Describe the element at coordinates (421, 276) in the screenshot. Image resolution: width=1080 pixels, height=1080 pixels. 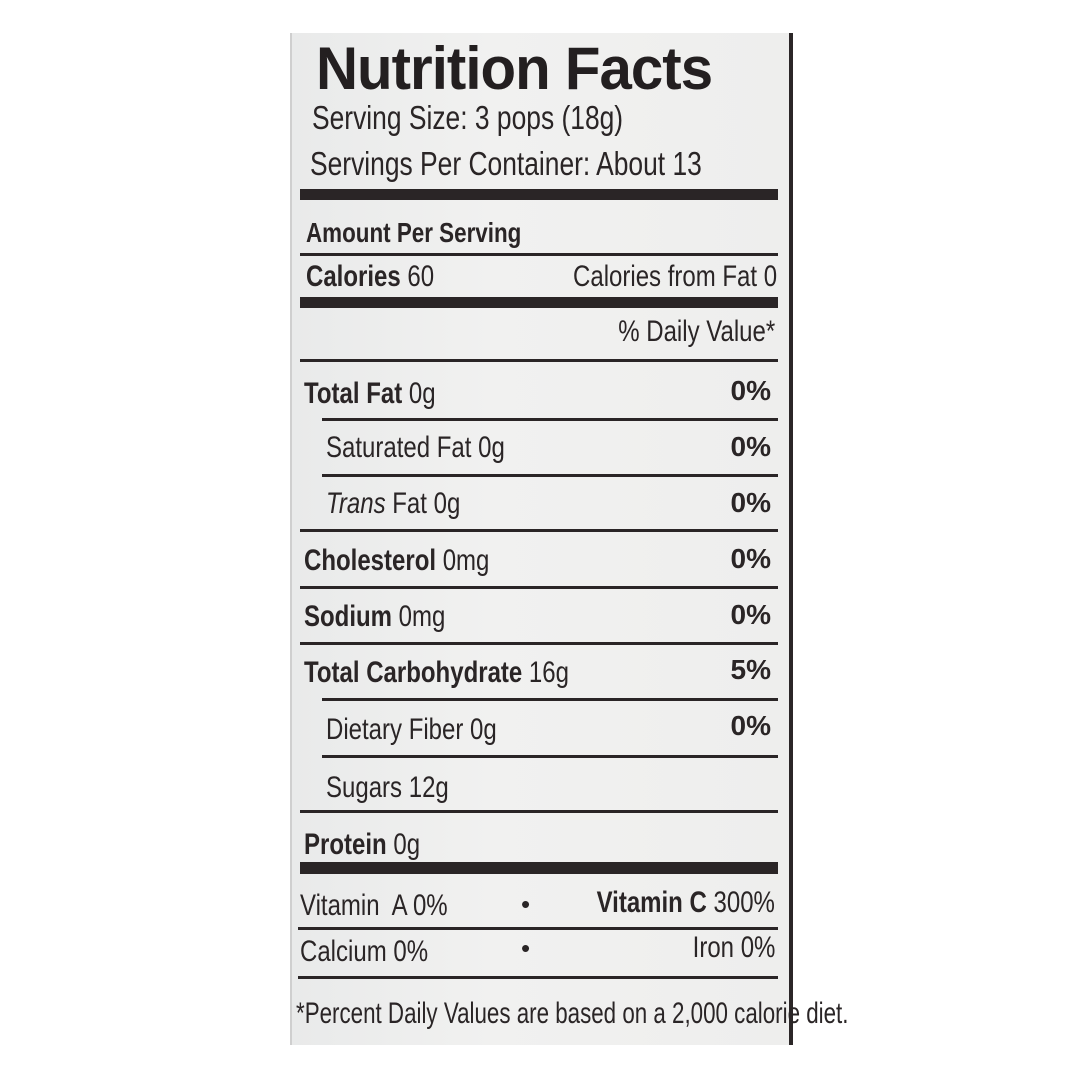
I see `calories-value: 60` at that location.